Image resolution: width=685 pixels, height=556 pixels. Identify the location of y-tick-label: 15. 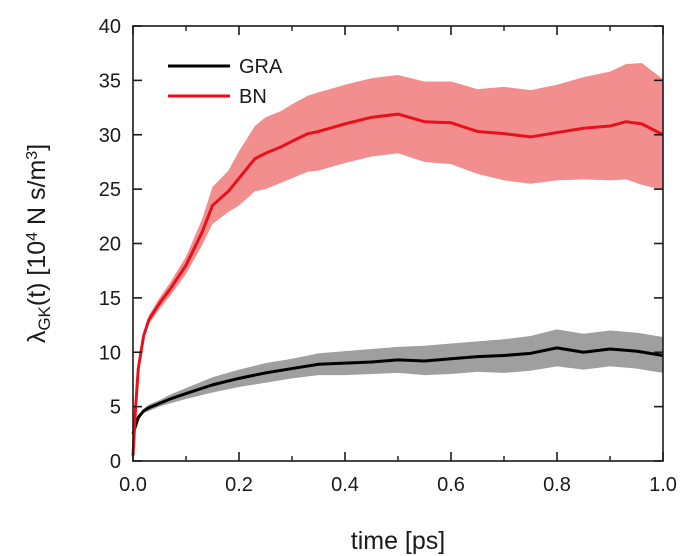
(110, 299).